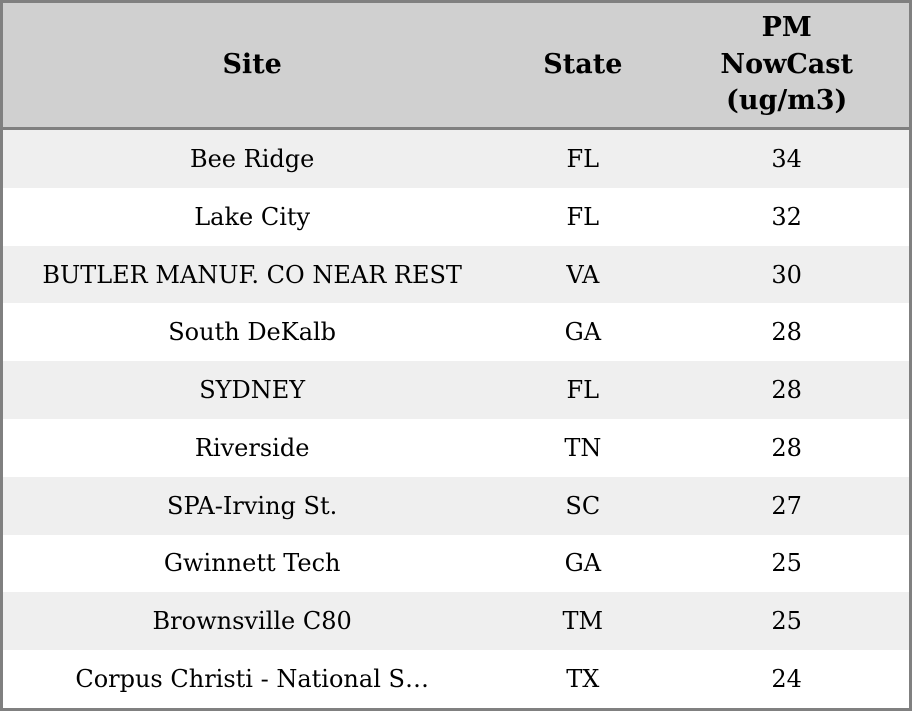 The width and height of the screenshot is (912, 711). What do you see at coordinates (456, 448) in the screenshot?
I see `table-row: Riverside TN 28` at bounding box center [456, 448].